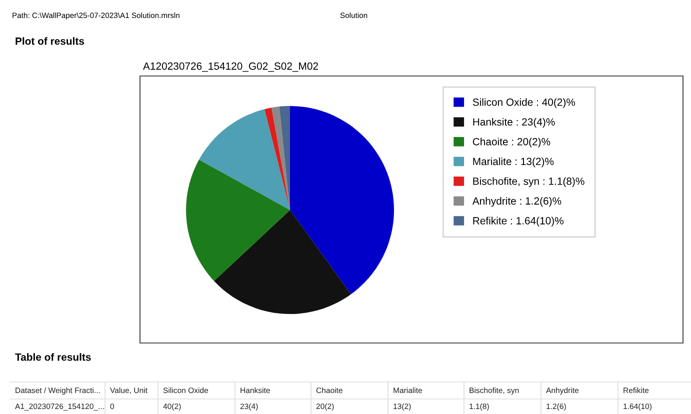  I want to click on text: Plot of results, so click(50, 41).